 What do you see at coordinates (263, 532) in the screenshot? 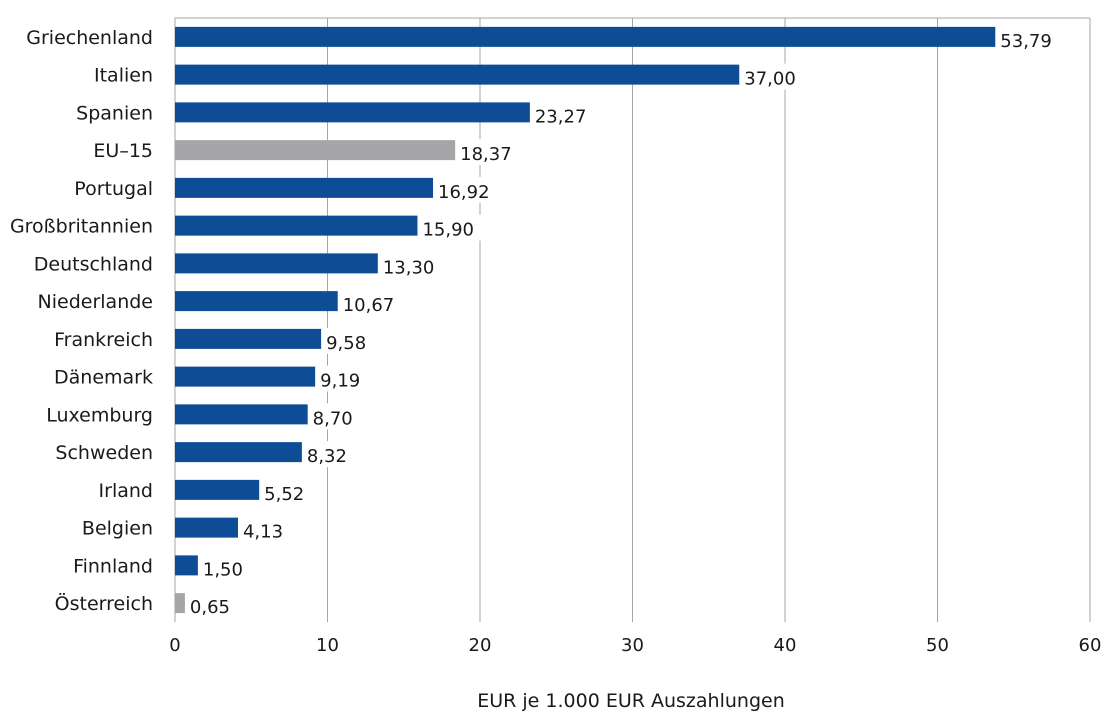
I see `value-label: 4,13` at bounding box center [263, 532].